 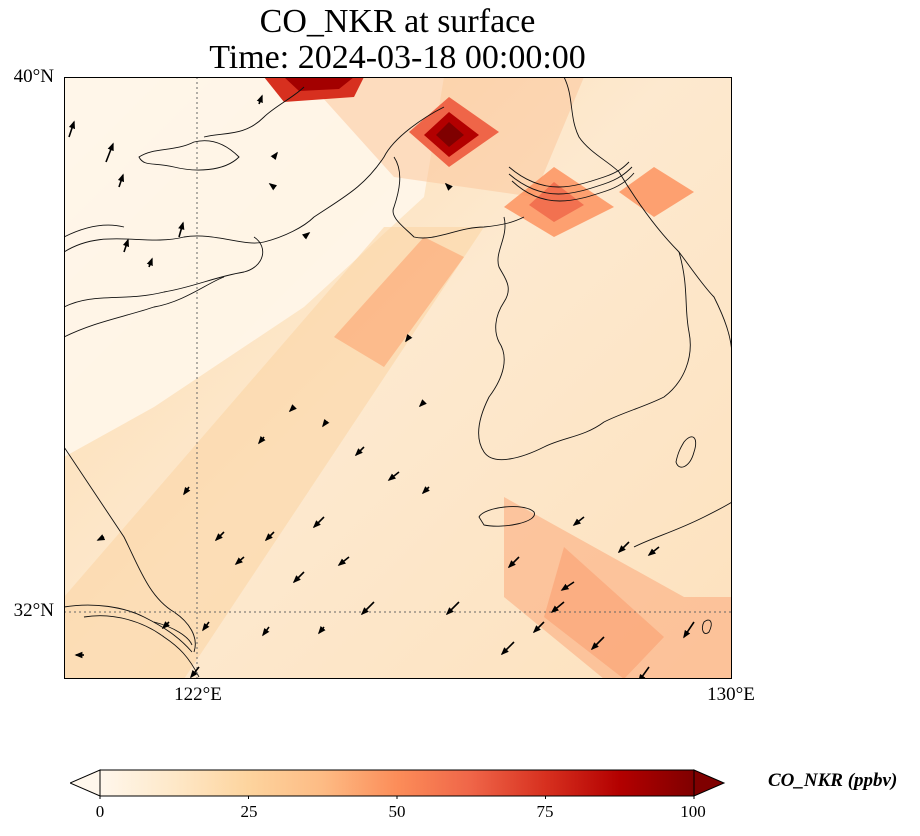 I want to click on hotspot-dmz-west, so click(x=559, y=202).